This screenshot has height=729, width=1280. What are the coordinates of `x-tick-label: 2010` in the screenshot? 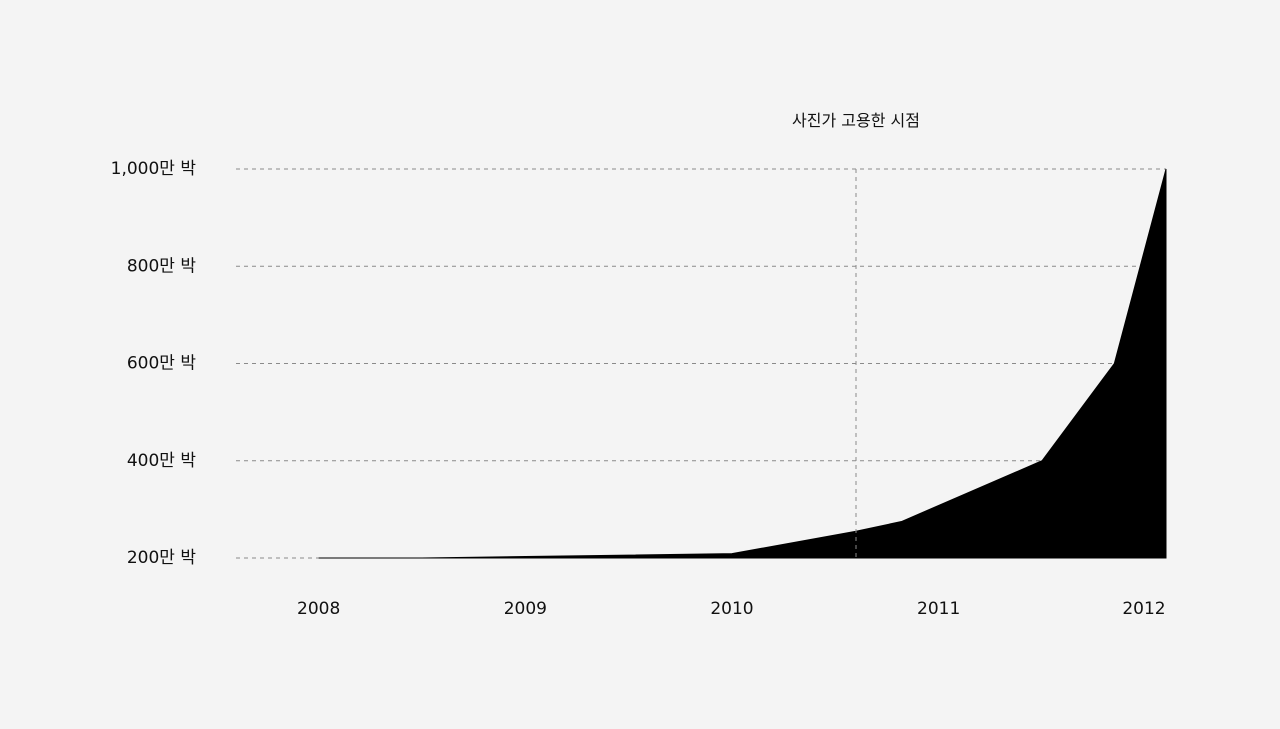 It's located at (731, 609).